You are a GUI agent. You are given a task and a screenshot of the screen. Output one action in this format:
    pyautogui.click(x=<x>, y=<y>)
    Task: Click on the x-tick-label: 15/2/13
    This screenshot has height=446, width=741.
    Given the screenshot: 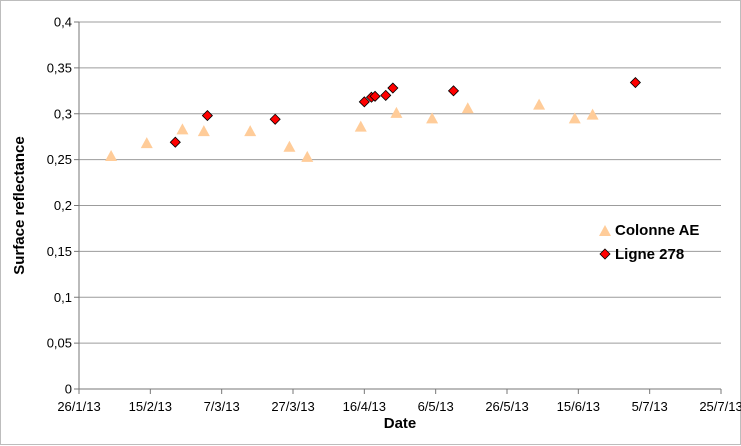 What is the action you would take?
    pyautogui.click(x=150, y=406)
    